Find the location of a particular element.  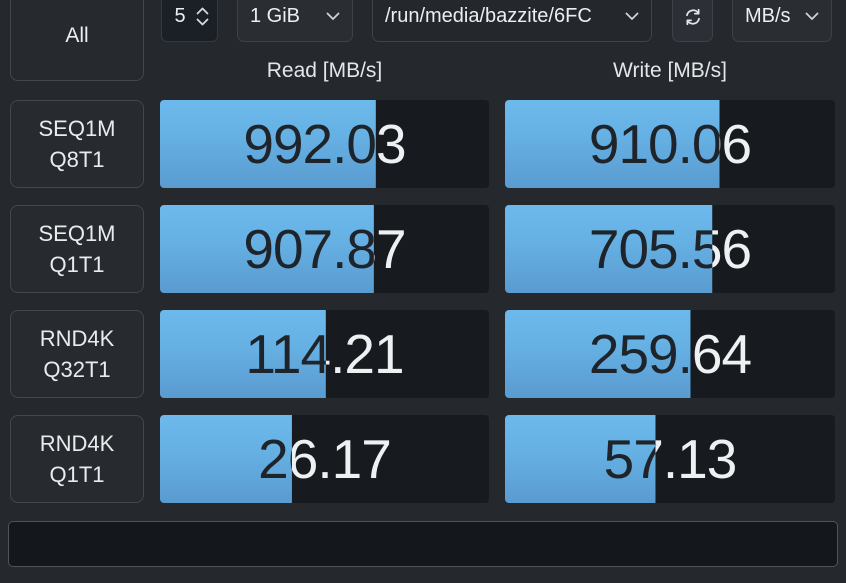

spin-down-button is located at coordinates (202, 22).